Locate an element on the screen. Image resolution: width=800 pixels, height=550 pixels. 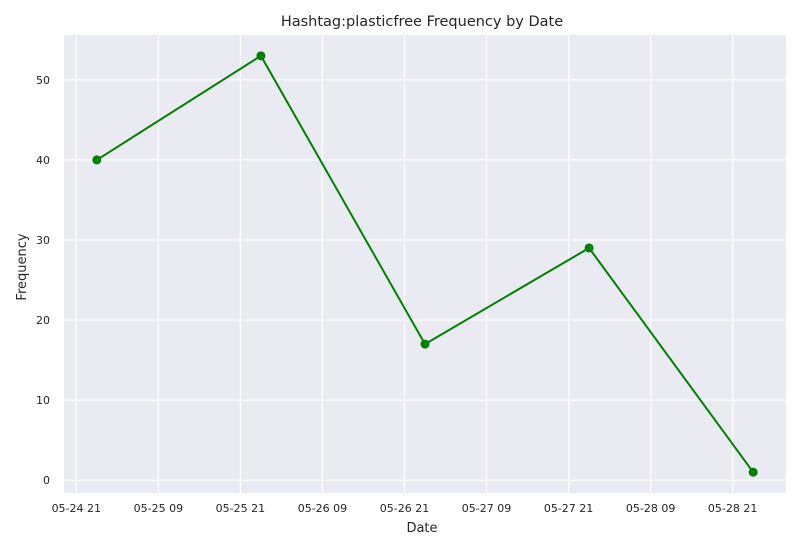
y-tick-label: 0 is located at coordinates (46, 480).